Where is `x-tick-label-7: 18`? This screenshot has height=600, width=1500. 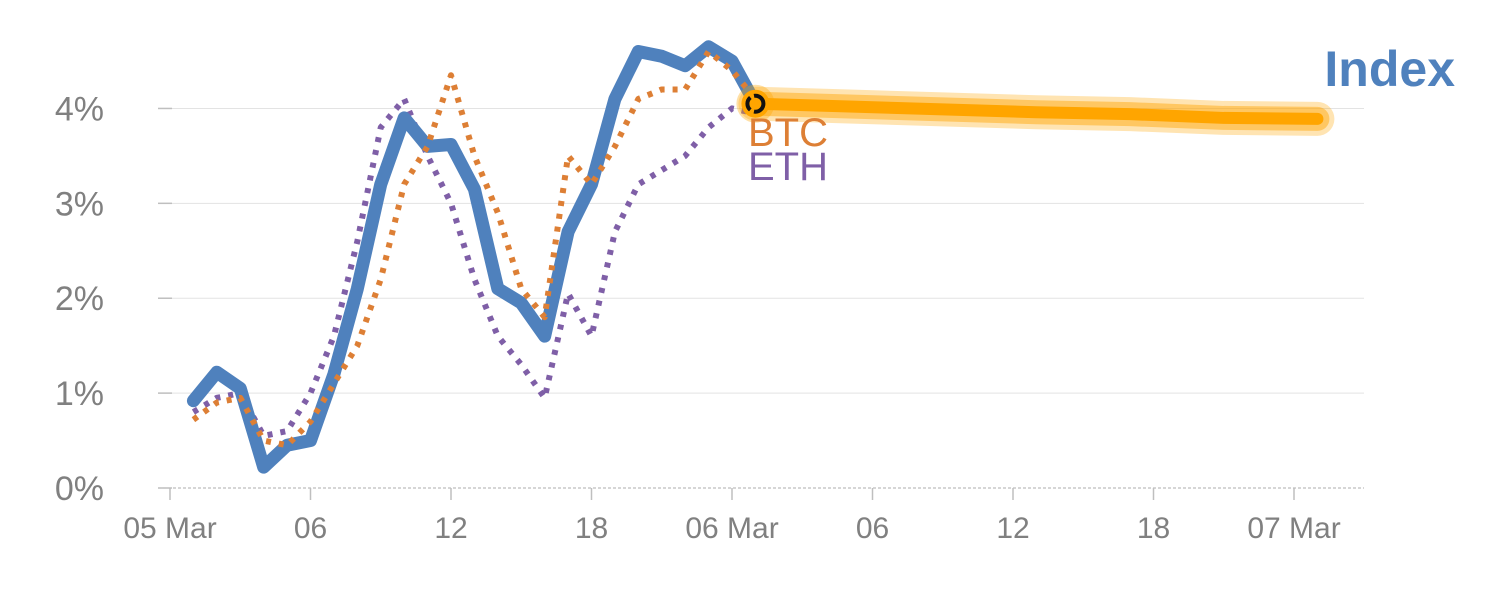
x-tick-label-7: 18 is located at coordinates (1153, 528).